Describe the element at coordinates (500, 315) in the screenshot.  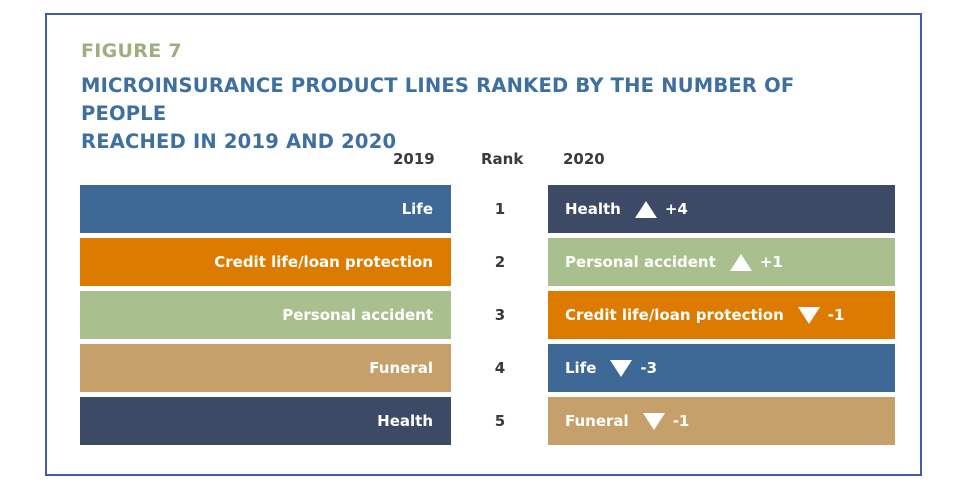
I see `rank-number: 3` at that location.